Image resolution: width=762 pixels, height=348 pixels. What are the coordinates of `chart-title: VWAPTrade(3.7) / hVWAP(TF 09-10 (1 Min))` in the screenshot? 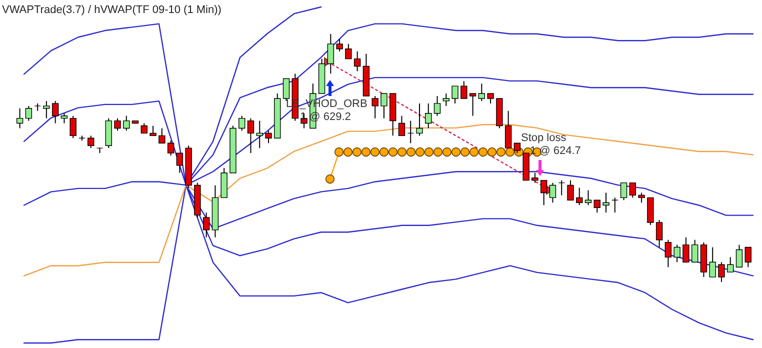 It's located at (112, 10).